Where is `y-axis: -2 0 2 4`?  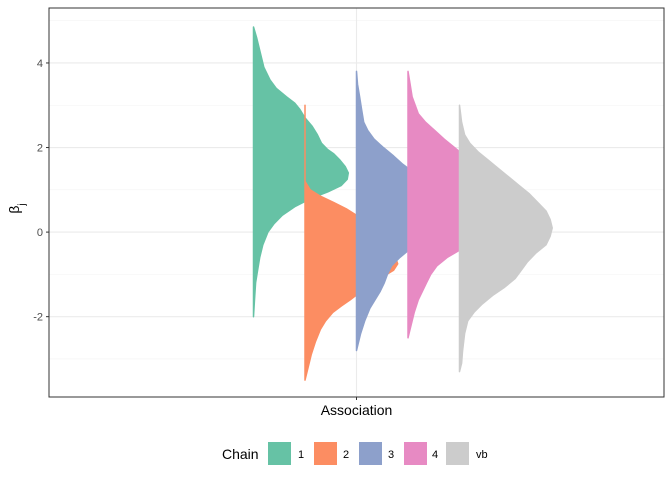 y-axis: -2 0 2 4 is located at coordinates (41, 191).